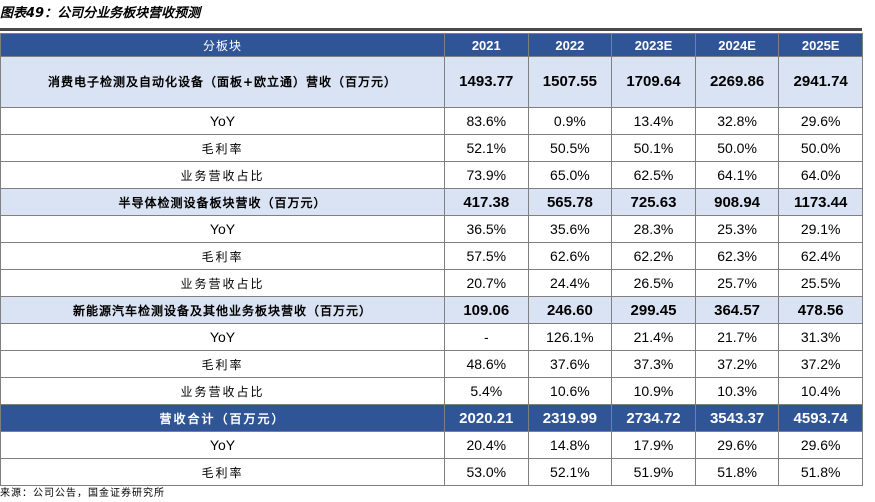  What do you see at coordinates (737, 45) in the screenshot?
I see `header-cell-year: 2024E` at bounding box center [737, 45].